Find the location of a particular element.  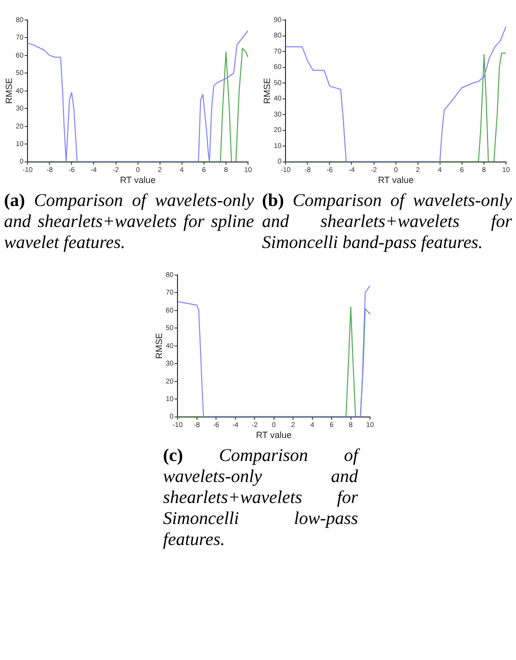

text: (c) Comparison of wavelets-only and shearlets+wavelets for Simoncelli low-pass features. is located at coordinates (260, 497).